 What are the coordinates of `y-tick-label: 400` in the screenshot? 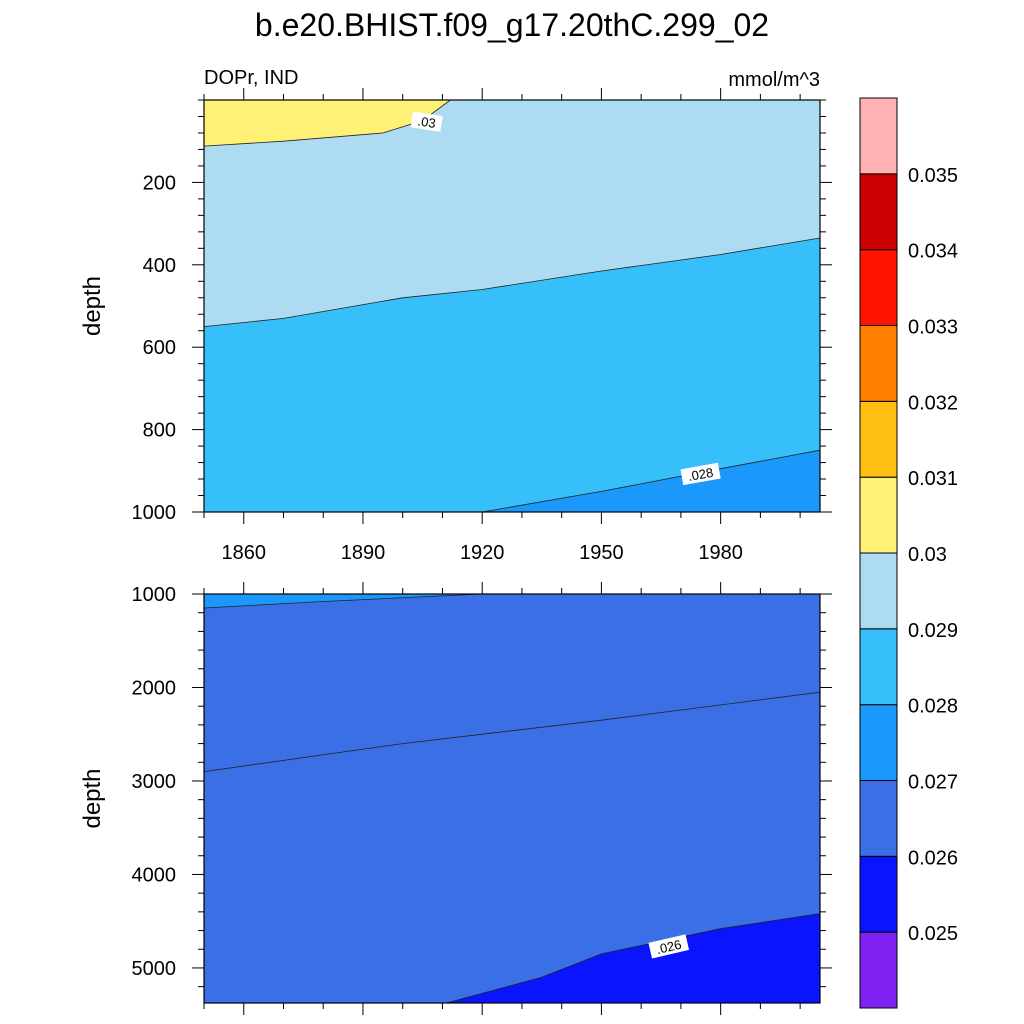 It's located at (159, 266).